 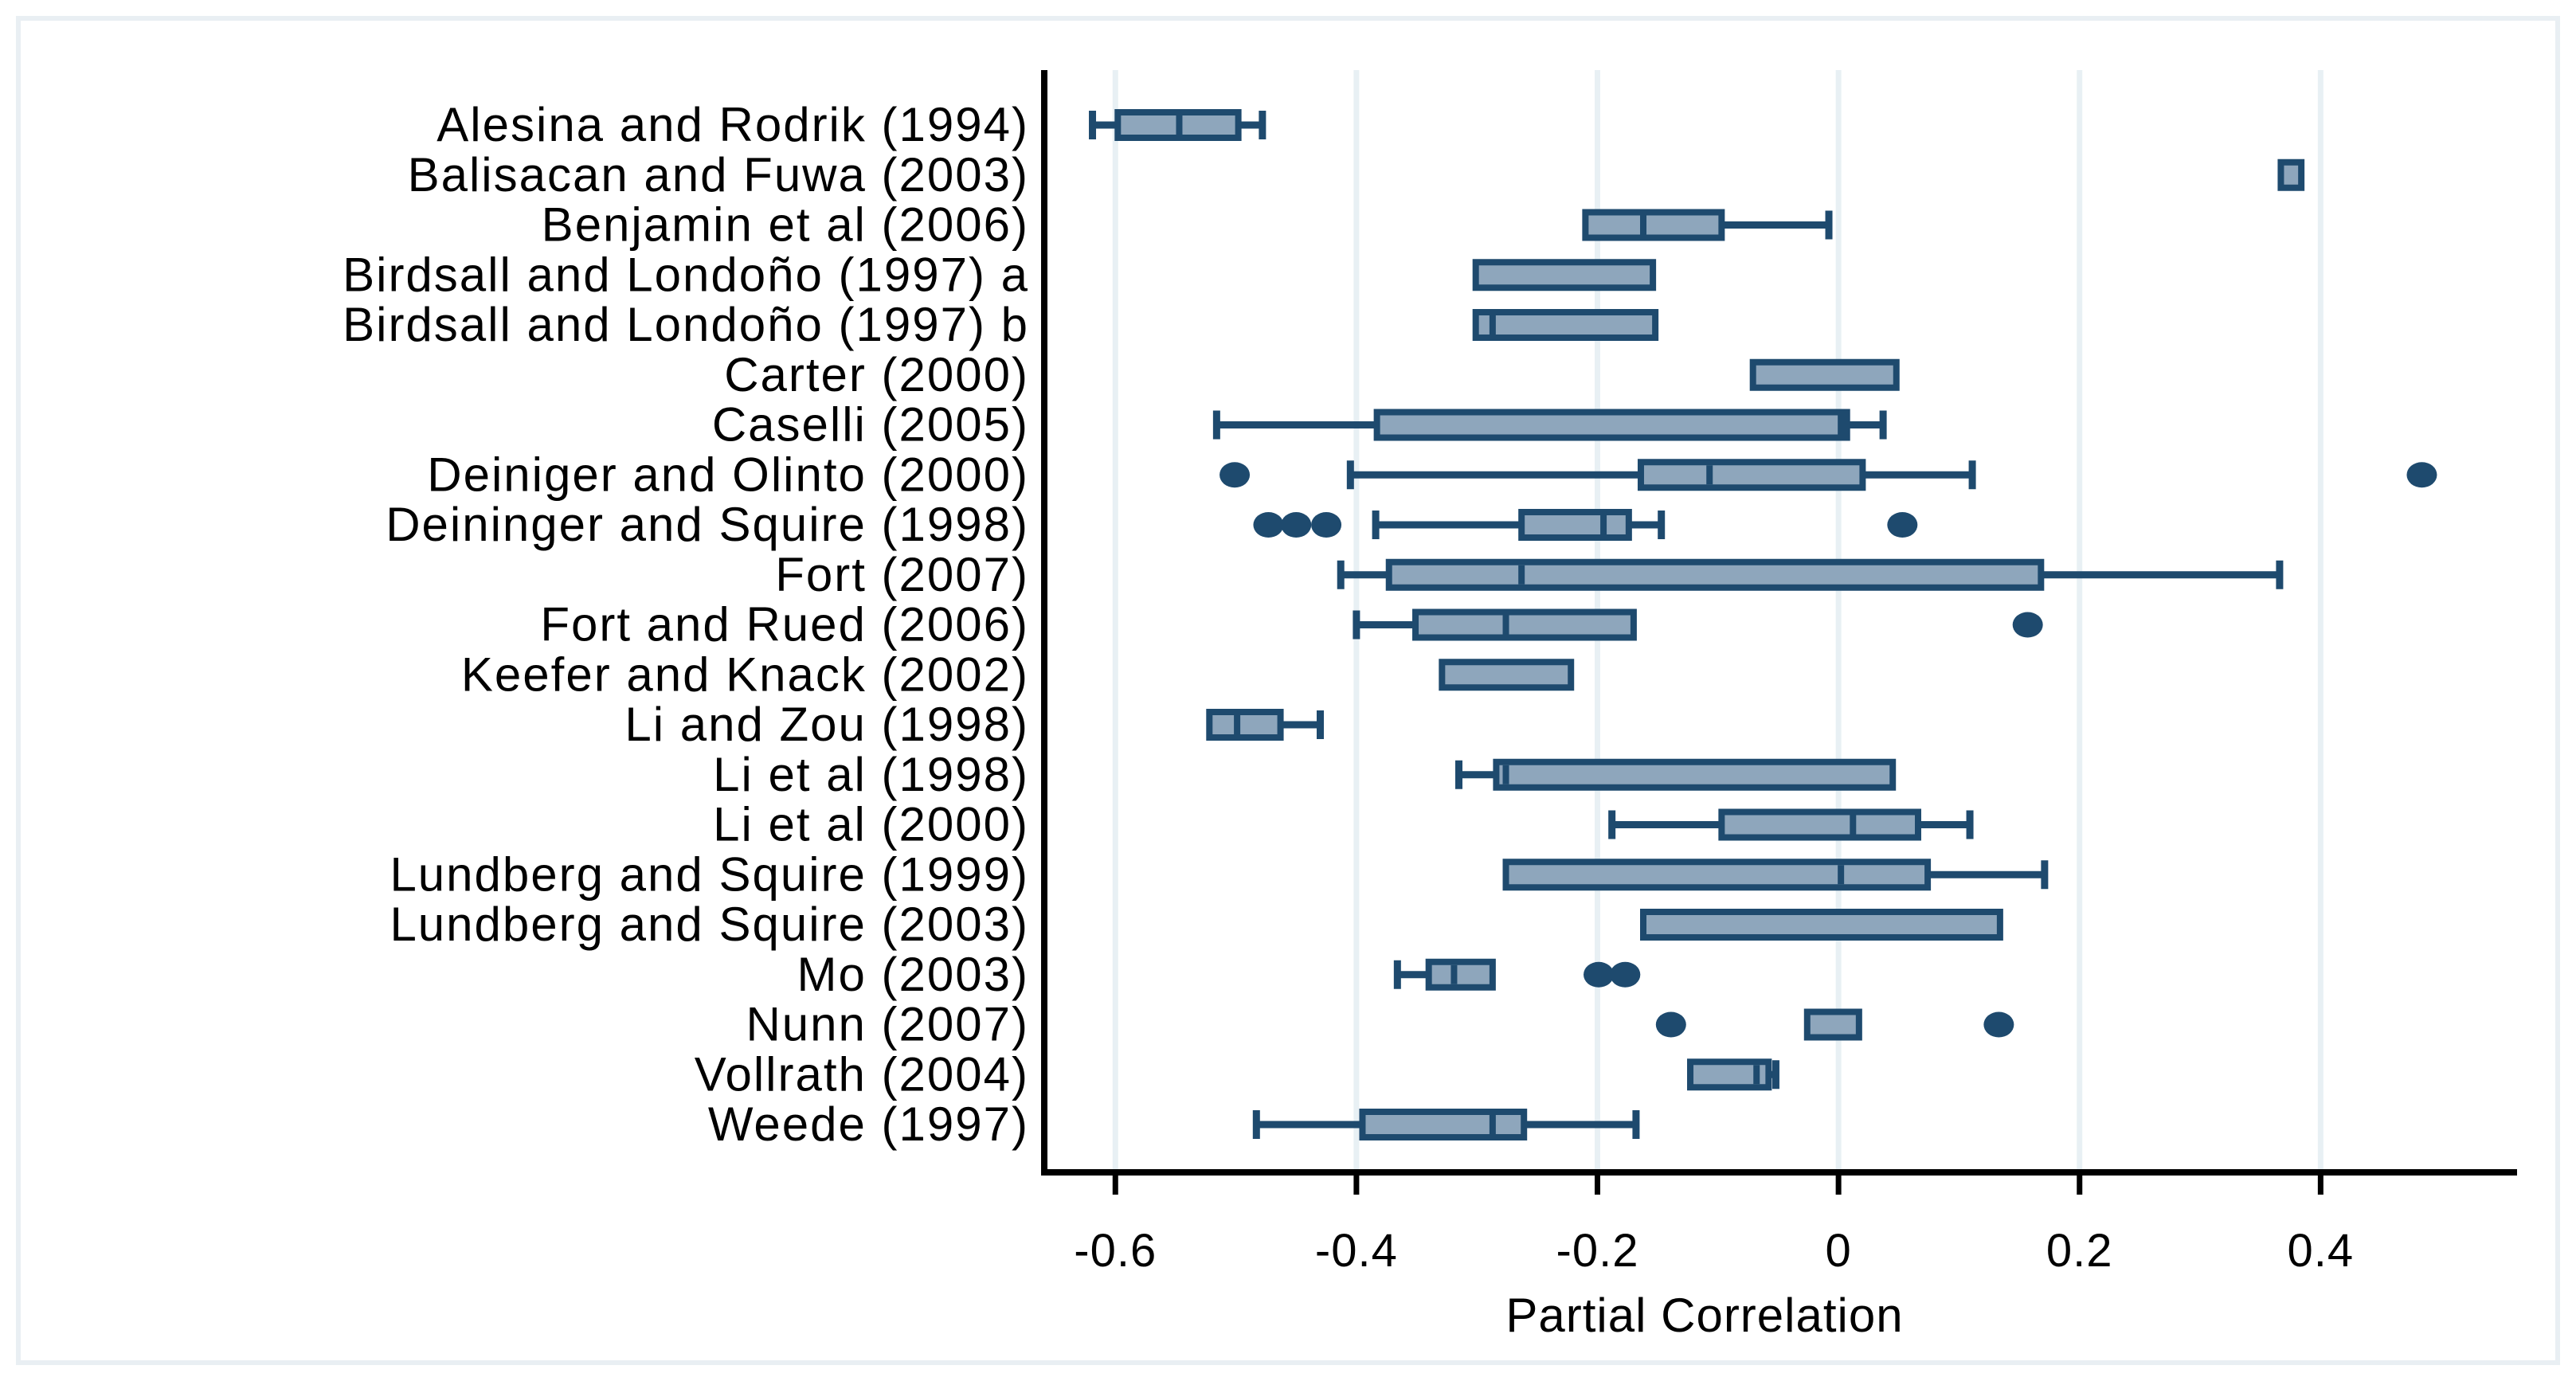 What do you see at coordinates (1704, 1315) in the screenshot?
I see `x-axis-title: Partial Correlation` at bounding box center [1704, 1315].